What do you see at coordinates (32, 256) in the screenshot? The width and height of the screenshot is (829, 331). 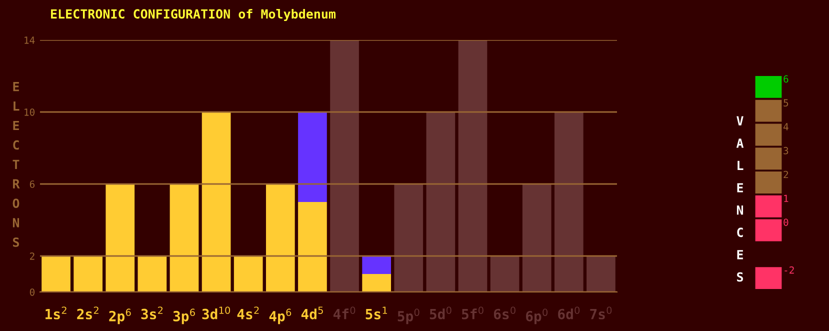 I see `y-tick-label: 2` at bounding box center [32, 256].